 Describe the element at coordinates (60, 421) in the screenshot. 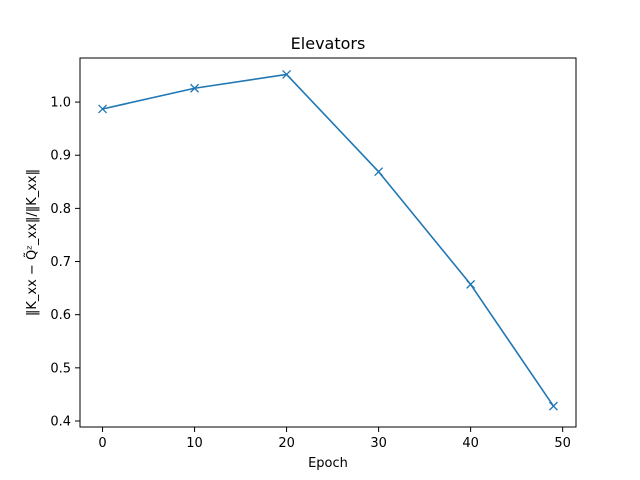

I see `y-tick-label: 0.4` at that location.